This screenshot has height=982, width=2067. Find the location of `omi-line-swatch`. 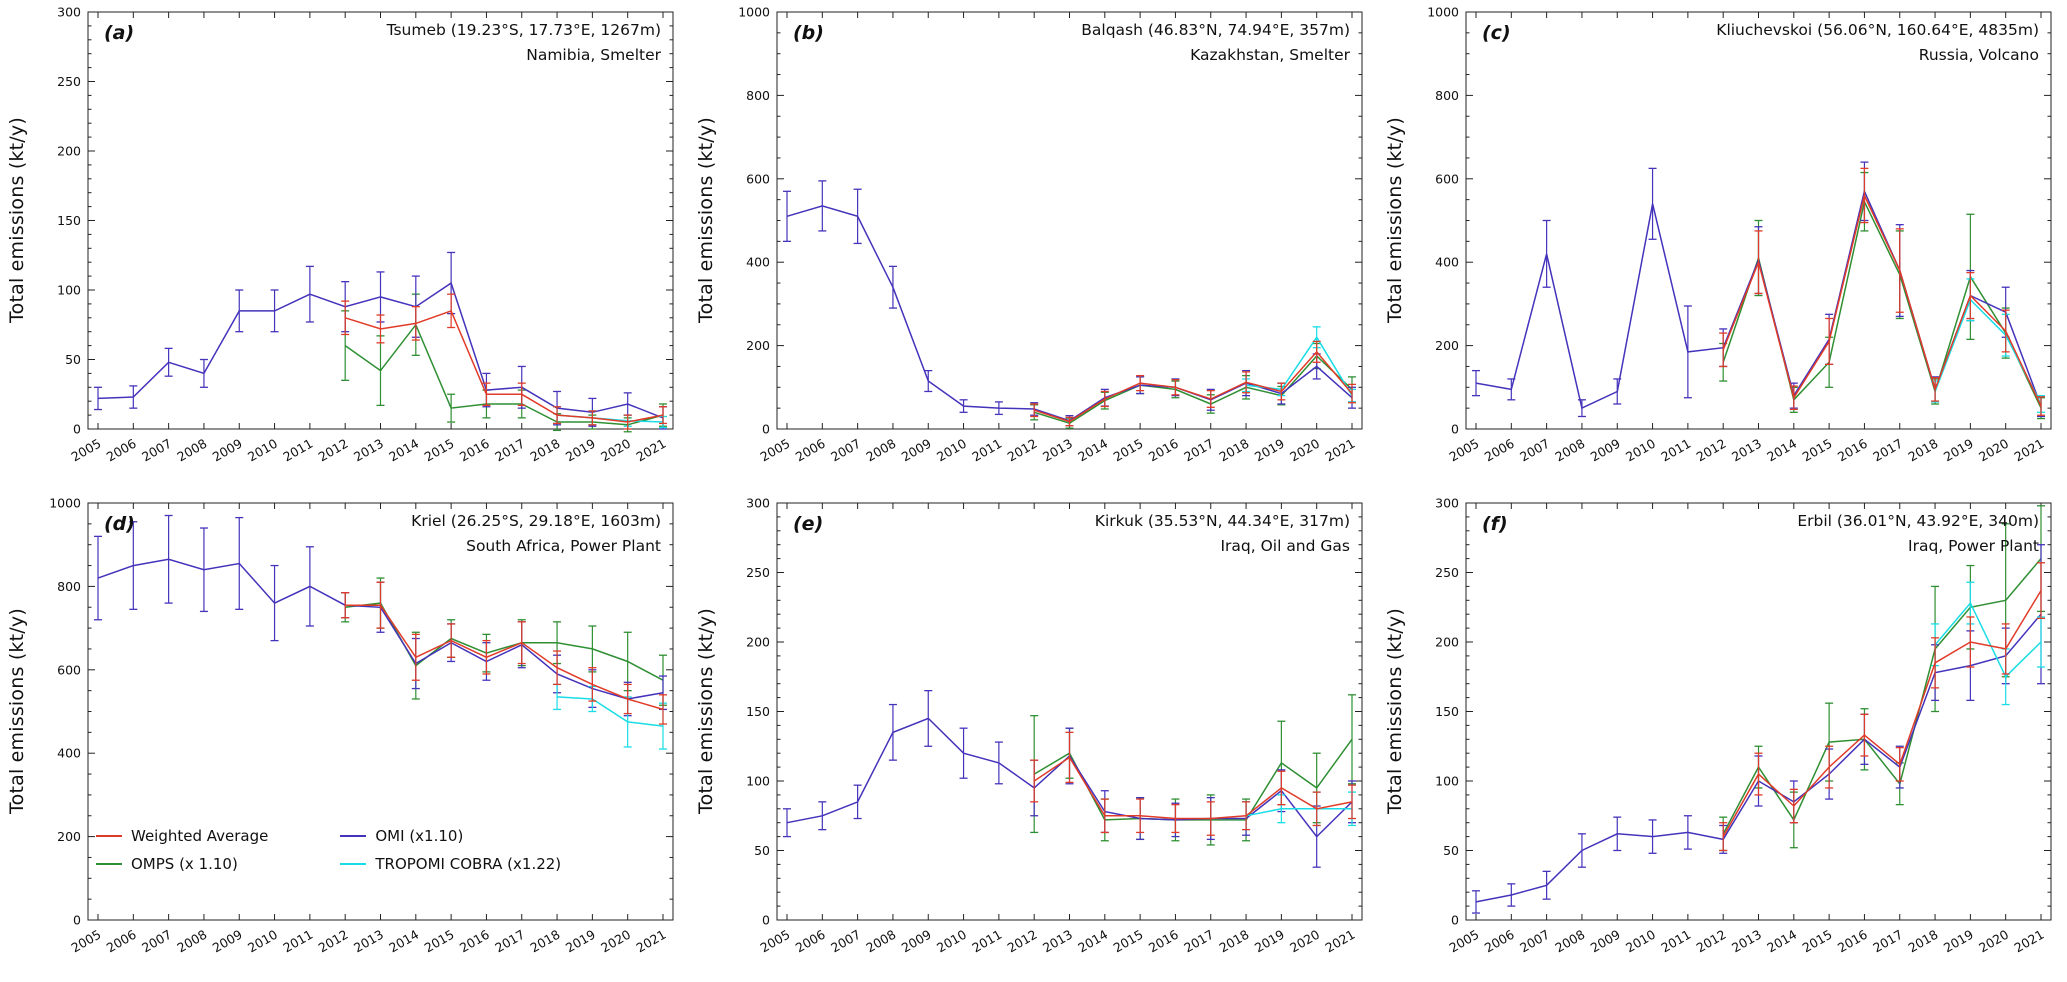

omi-line-swatch is located at coordinates (353, 836).